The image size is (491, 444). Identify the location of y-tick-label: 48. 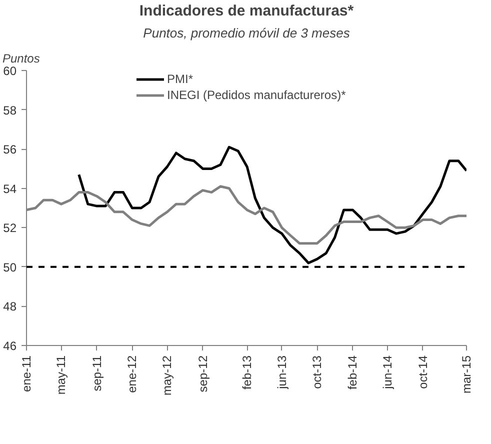
(10, 307).